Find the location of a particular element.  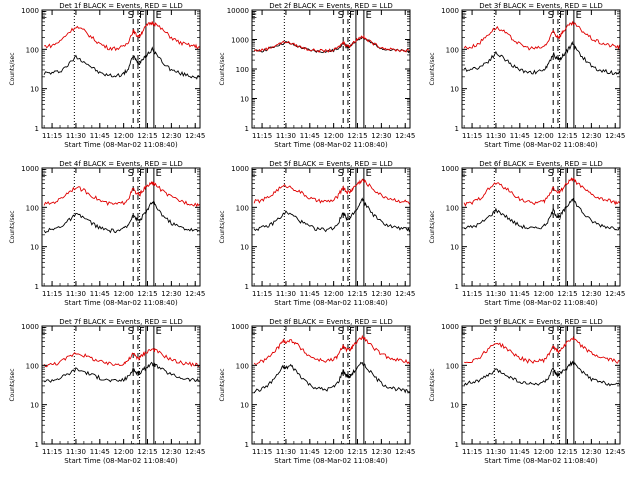

chart-title: Det 3f BLACK = Events, RED = LLD is located at coordinates (540, 6).